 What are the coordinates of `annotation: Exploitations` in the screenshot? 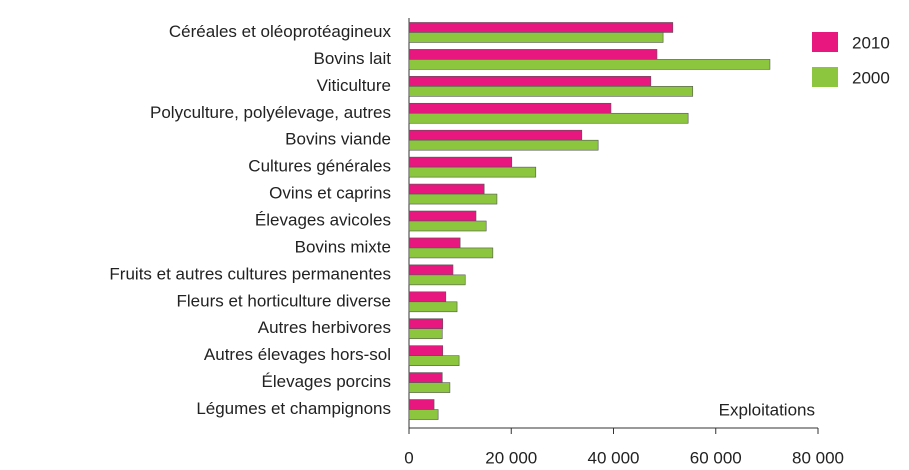 It's located at (767, 409).